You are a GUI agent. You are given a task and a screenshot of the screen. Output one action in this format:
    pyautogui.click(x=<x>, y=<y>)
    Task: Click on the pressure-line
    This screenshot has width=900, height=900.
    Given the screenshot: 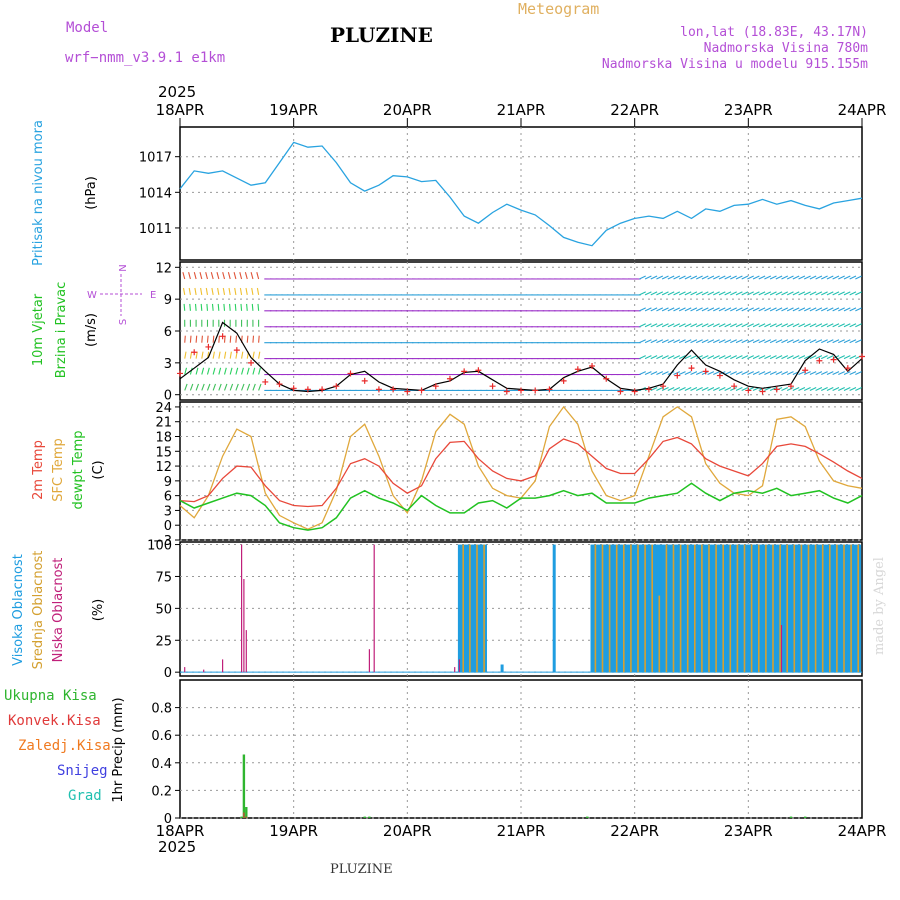 What is the action you would take?
    pyautogui.click(x=521, y=194)
    